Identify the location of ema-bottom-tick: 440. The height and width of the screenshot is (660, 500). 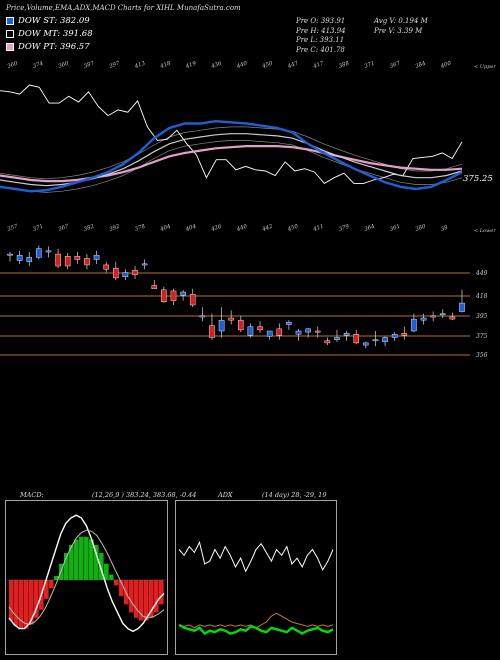
(241, 228).